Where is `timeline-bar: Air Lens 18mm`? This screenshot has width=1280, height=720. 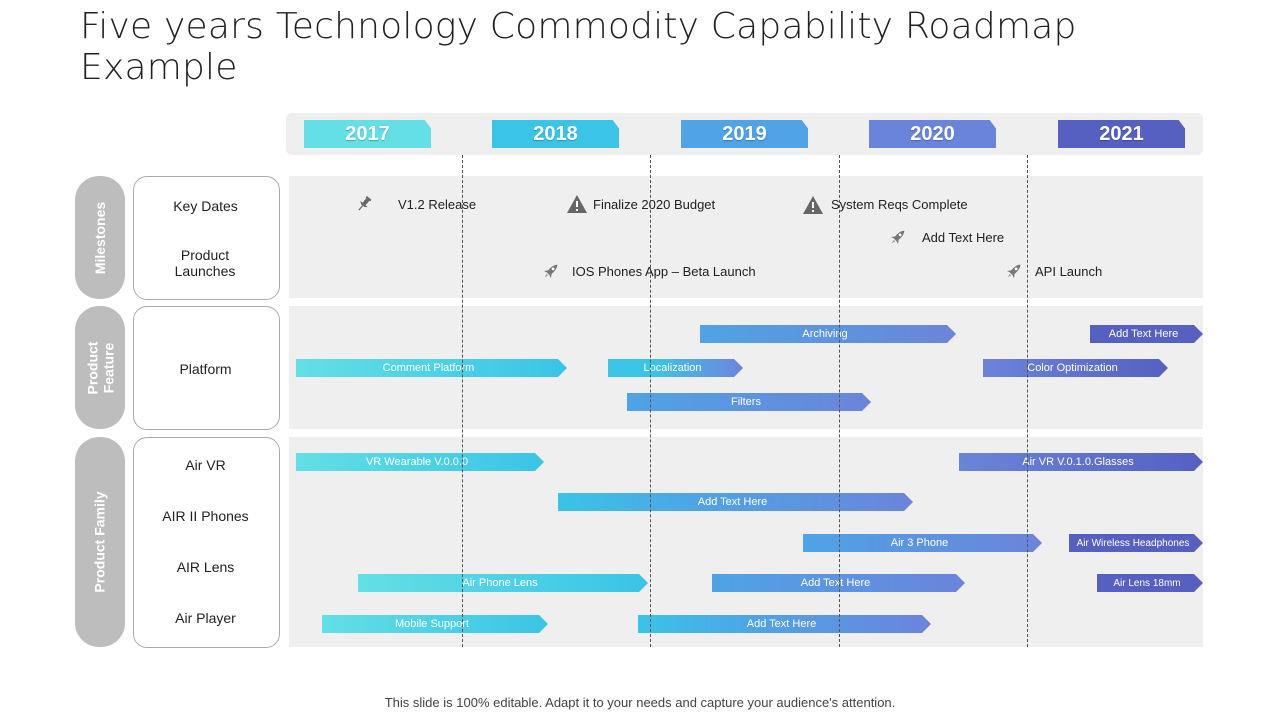 timeline-bar: Air Lens 18mm is located at coordinates (1150, 583).